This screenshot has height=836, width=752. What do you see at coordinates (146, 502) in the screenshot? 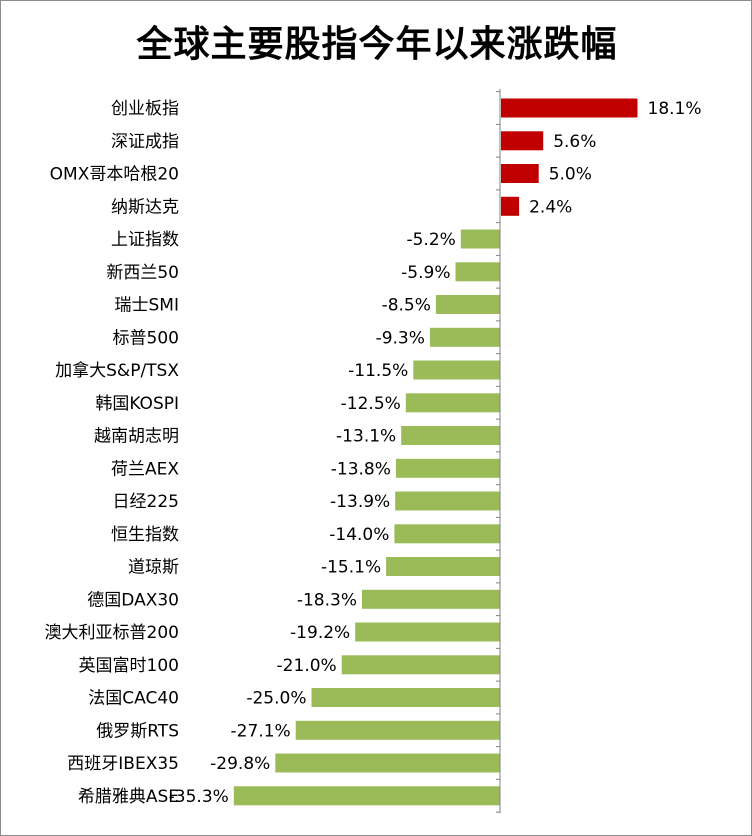
I see `category-label: 日经225` at bounding box center [146, 502].